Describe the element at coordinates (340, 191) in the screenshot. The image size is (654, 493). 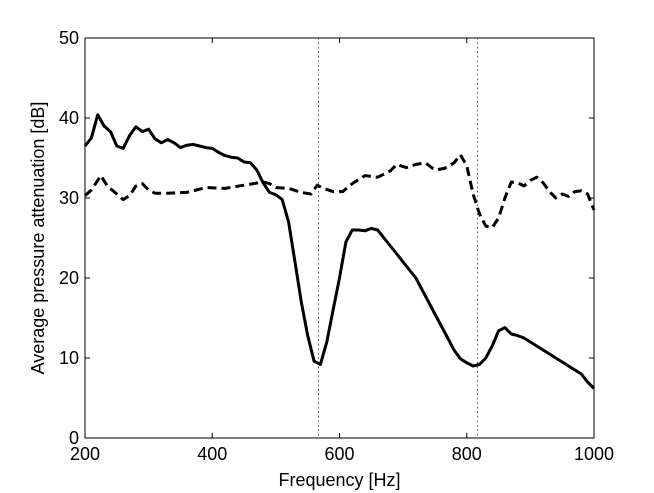
I see `series-line-2-dashed` at that location.